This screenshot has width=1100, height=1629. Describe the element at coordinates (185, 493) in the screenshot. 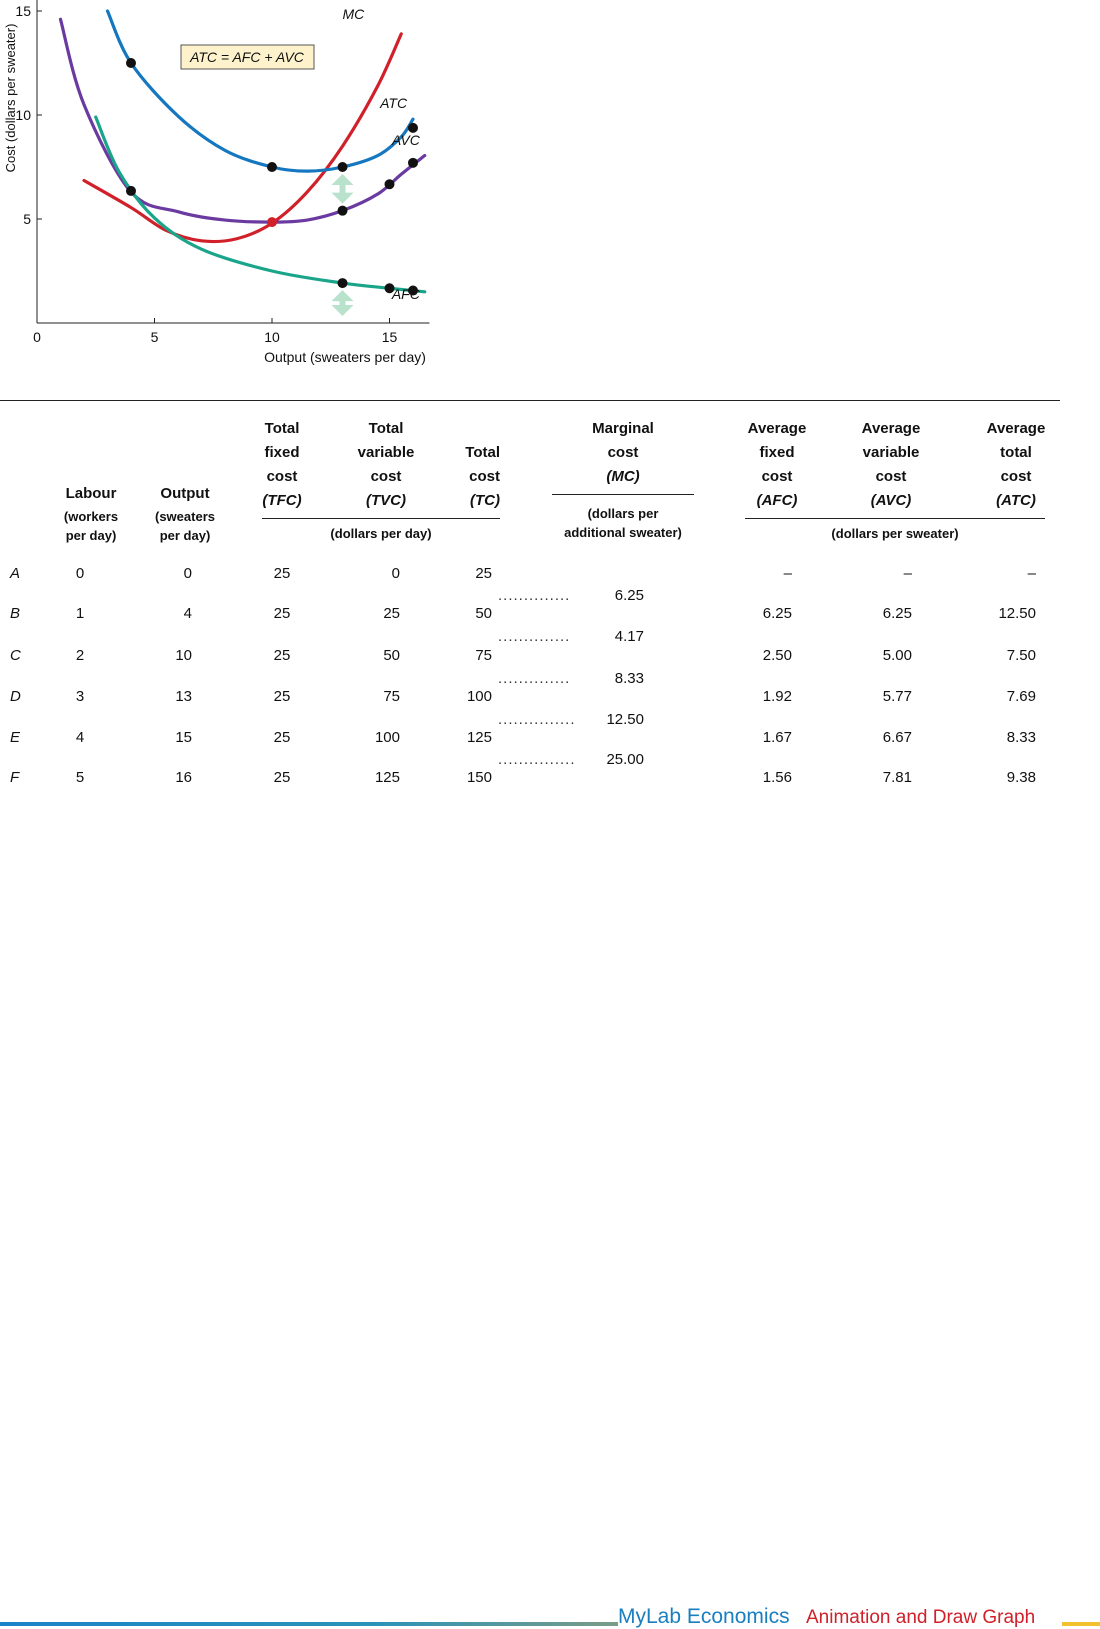

I see `header-output: Output` at that location.